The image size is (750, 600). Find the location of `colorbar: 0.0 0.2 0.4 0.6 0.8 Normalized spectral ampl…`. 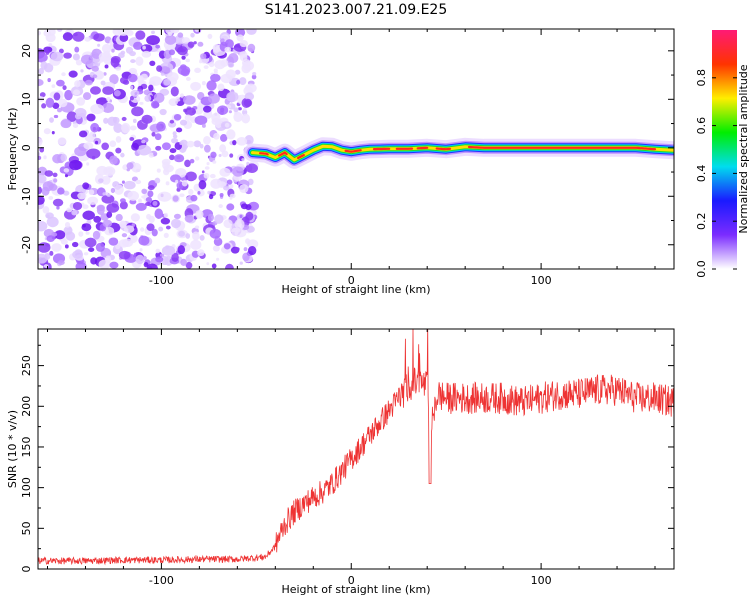

colorbar: 0.0 0.2 0.4 0.6 0.8 Normalized spectral ampl… is located at coordinates (722, 154).